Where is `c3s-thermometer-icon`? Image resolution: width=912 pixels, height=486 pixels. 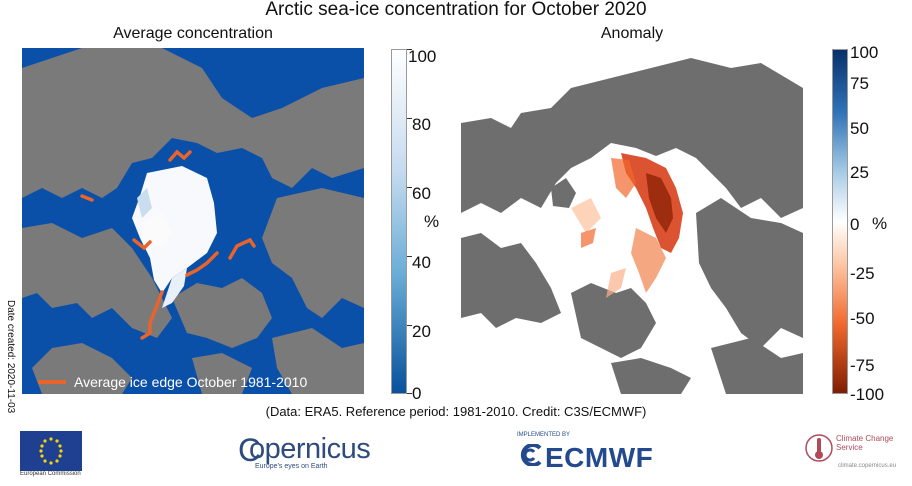 c3s-thermometer-icon is located at coordinates (819, 450).